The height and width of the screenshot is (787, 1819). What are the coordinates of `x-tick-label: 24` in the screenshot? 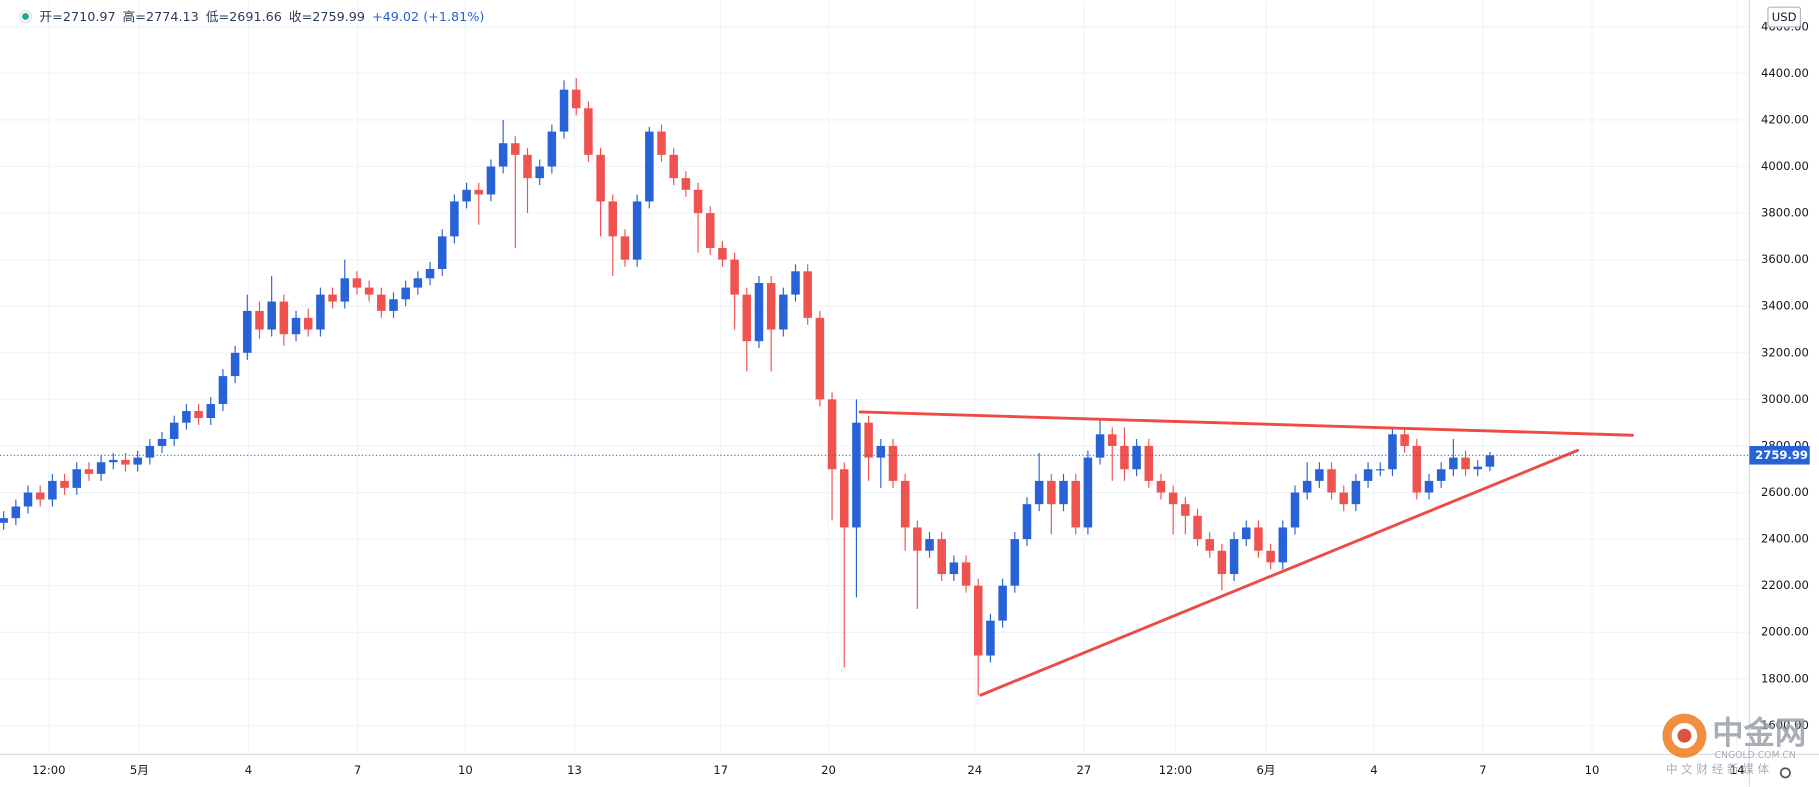 It's located at (974, 770).